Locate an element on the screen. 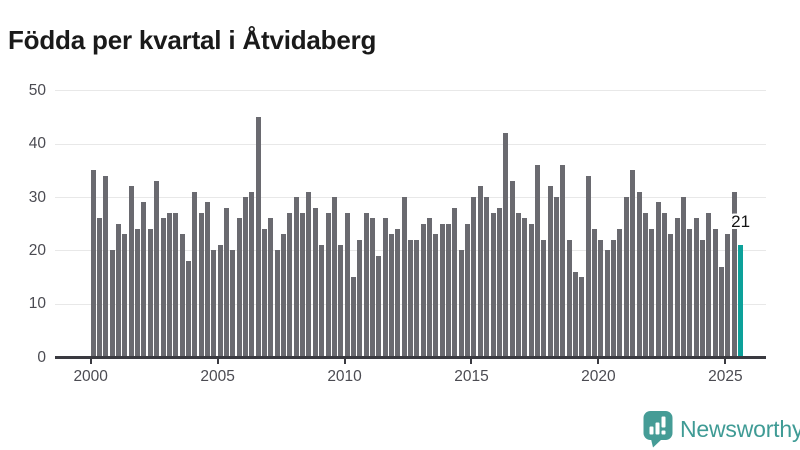 This screenshot has height=450, width=800. bar-2020-q2 is located at coordinates (607, 304).